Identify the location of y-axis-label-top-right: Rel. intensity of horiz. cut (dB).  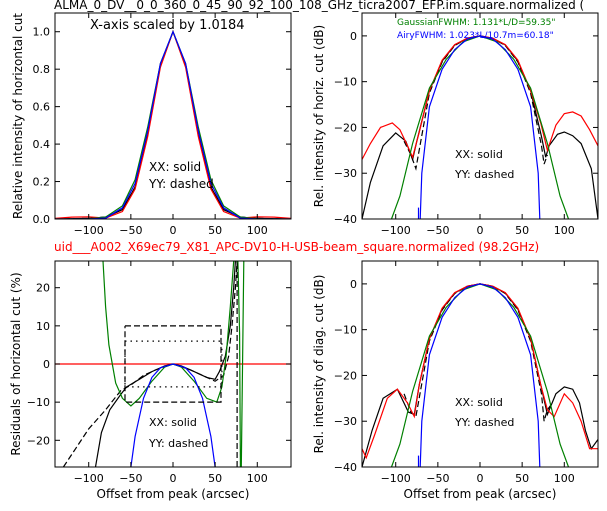
(319, 116).